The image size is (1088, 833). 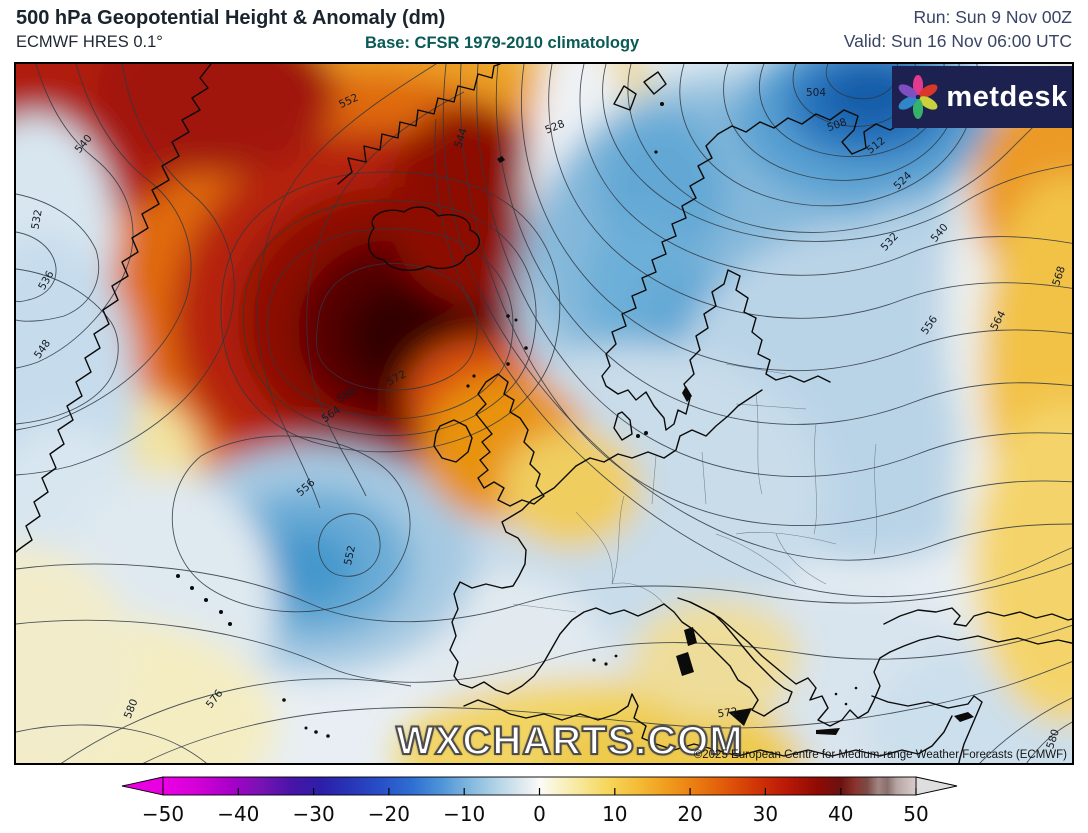 What do you see at coordinates (840, 814) in the screenshot?
I see `colorbar-tick-label: 40` at bounding box center [840, 814].